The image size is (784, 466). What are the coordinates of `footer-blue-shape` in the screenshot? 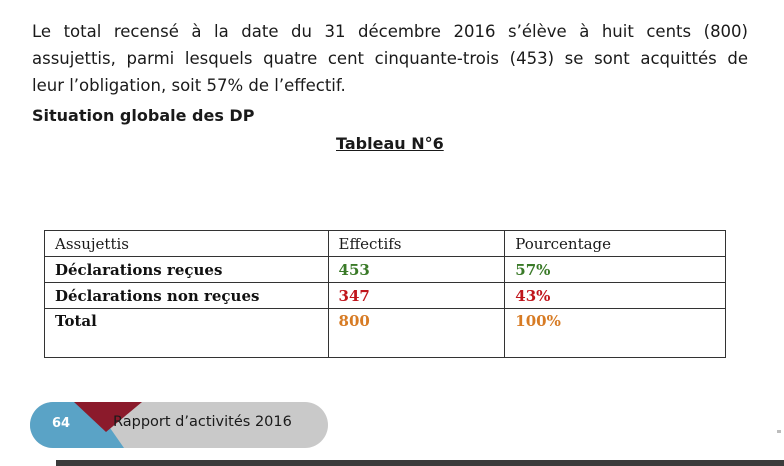 It's located at (77, 425).